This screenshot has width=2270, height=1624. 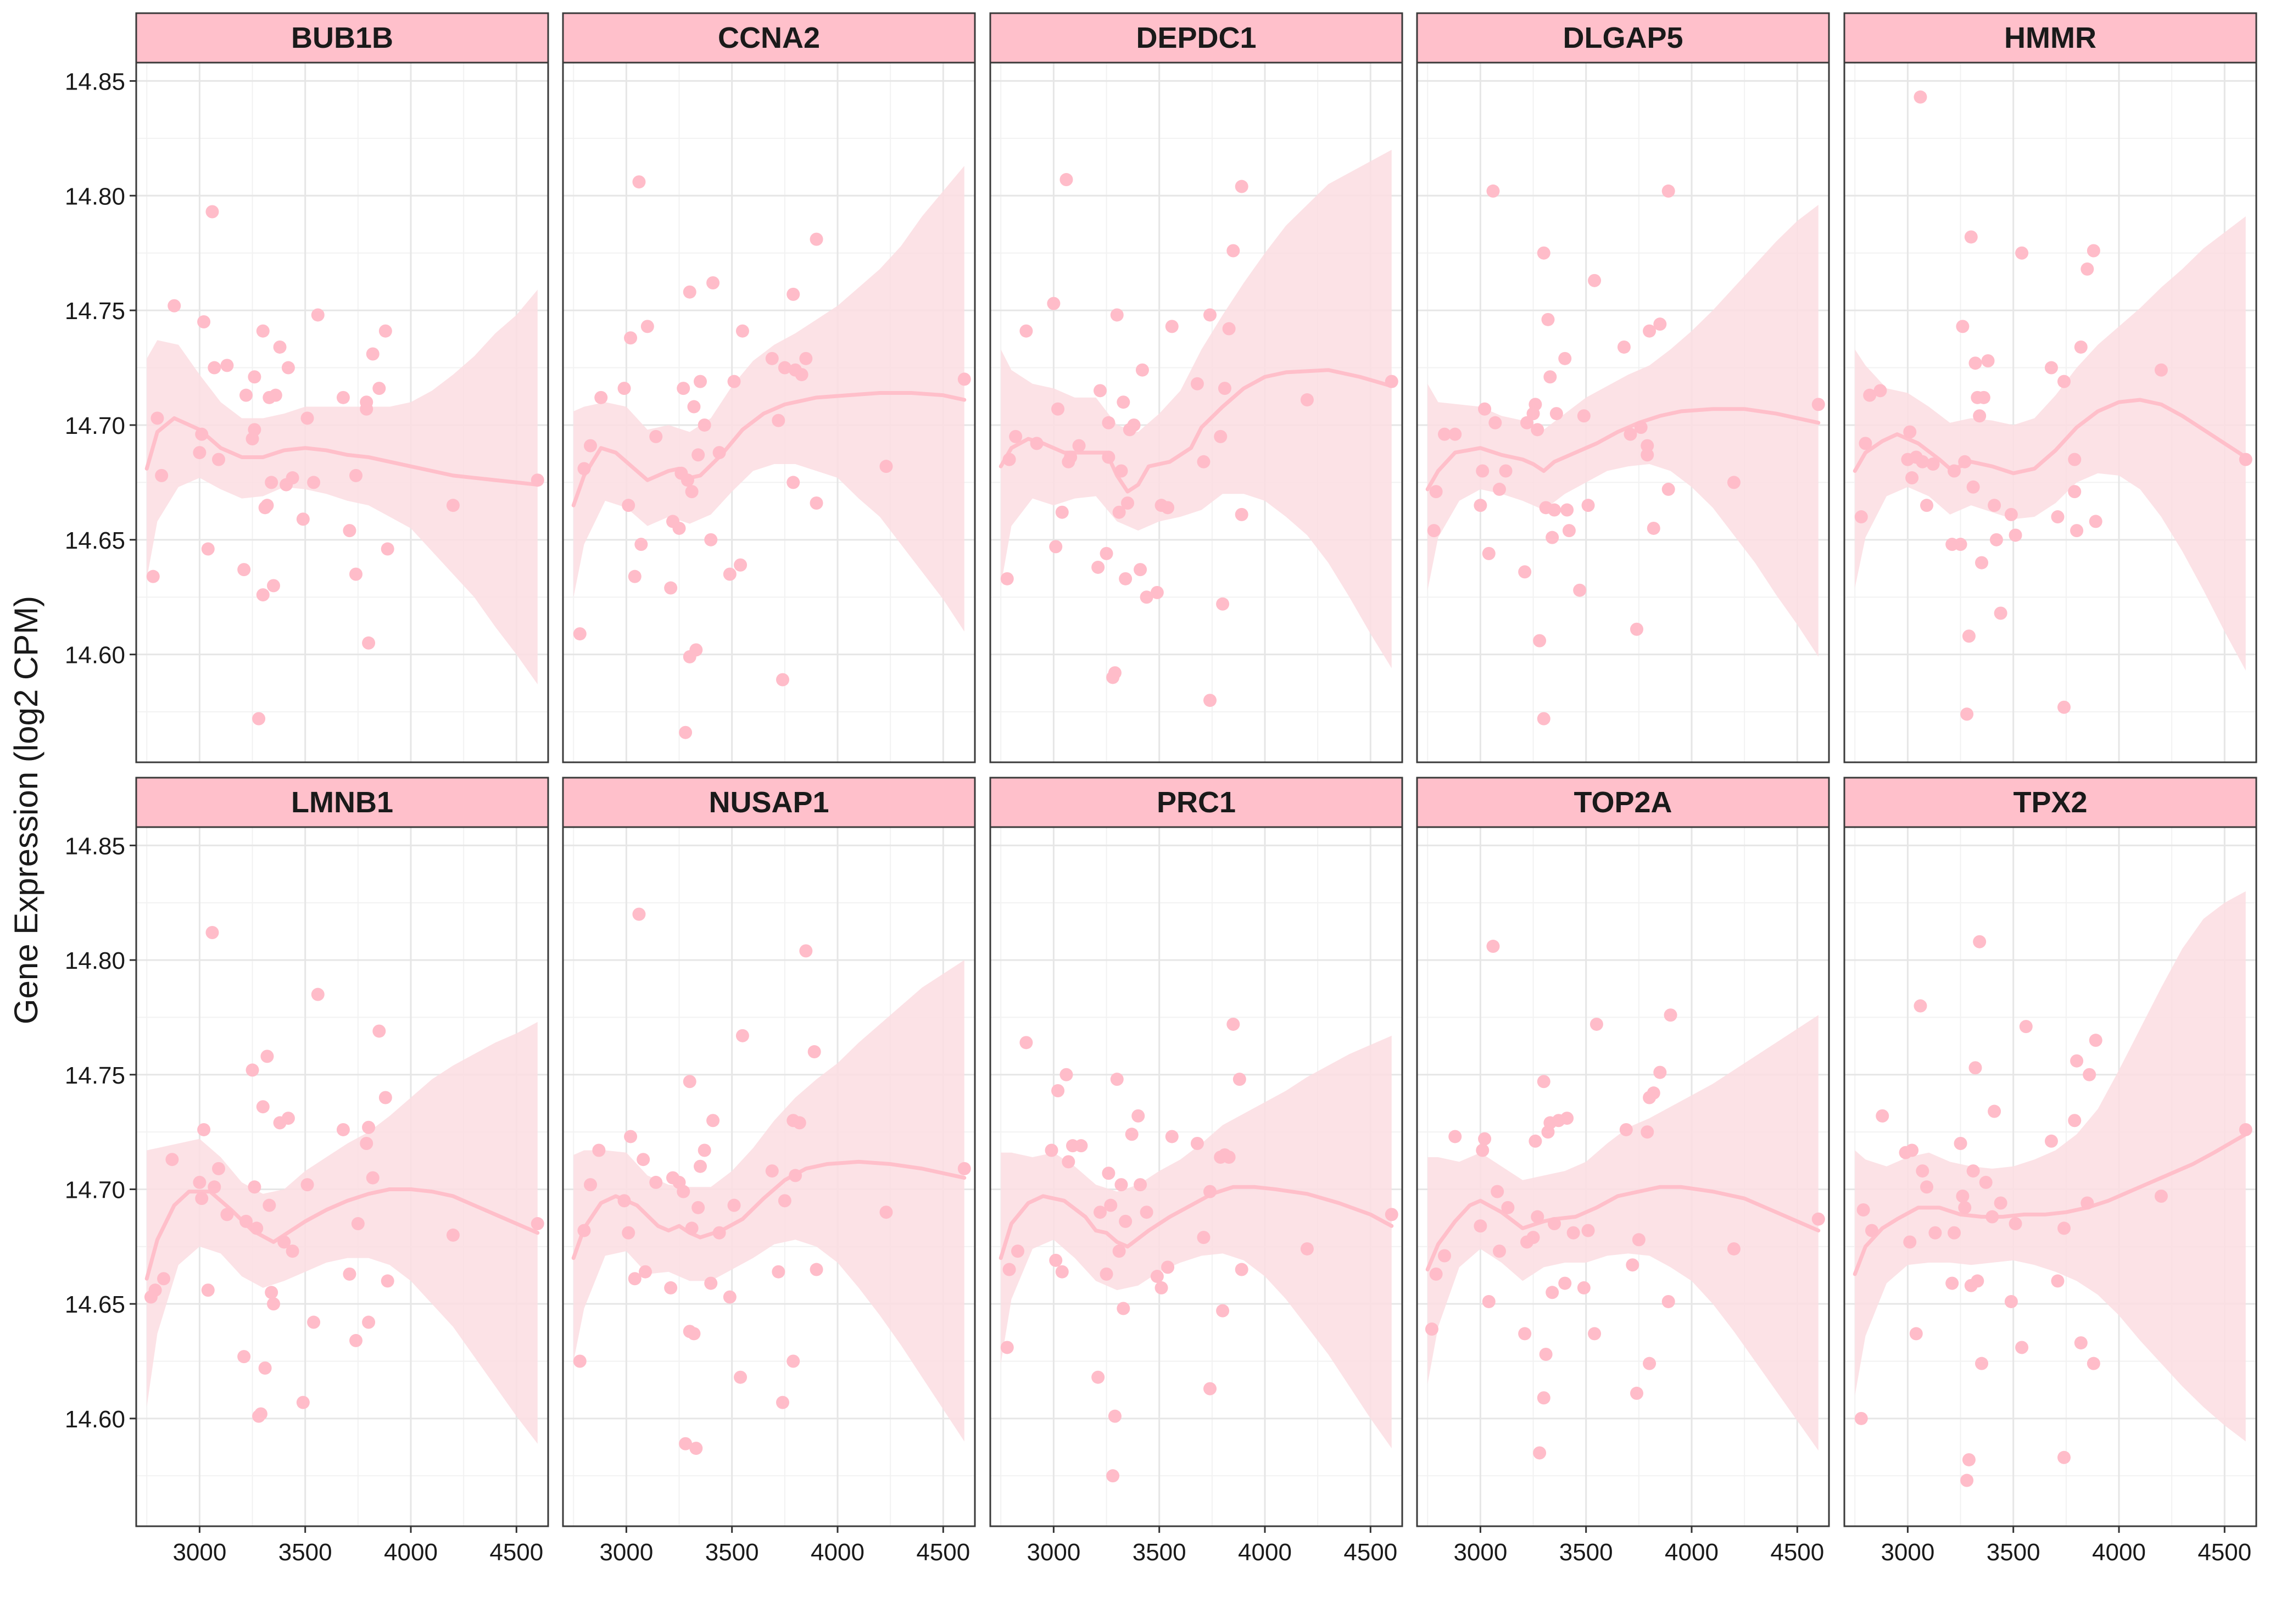 What do you see at coordinates (307, 387) in the screenshot?
I see `facet-panel-bub1b: BUB1B 14.60 14.65 14.70 14.75 14.80 14.85` at bounding box center [307, 387].